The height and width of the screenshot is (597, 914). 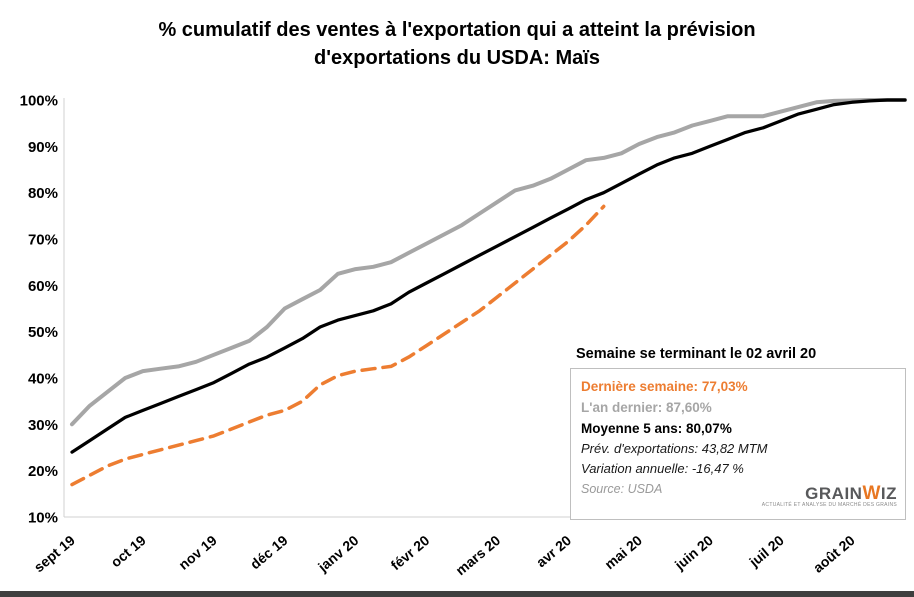 I want to click on annotation-header: Semaine se terminant le 02 avril 20, so click(x=696, y=354).